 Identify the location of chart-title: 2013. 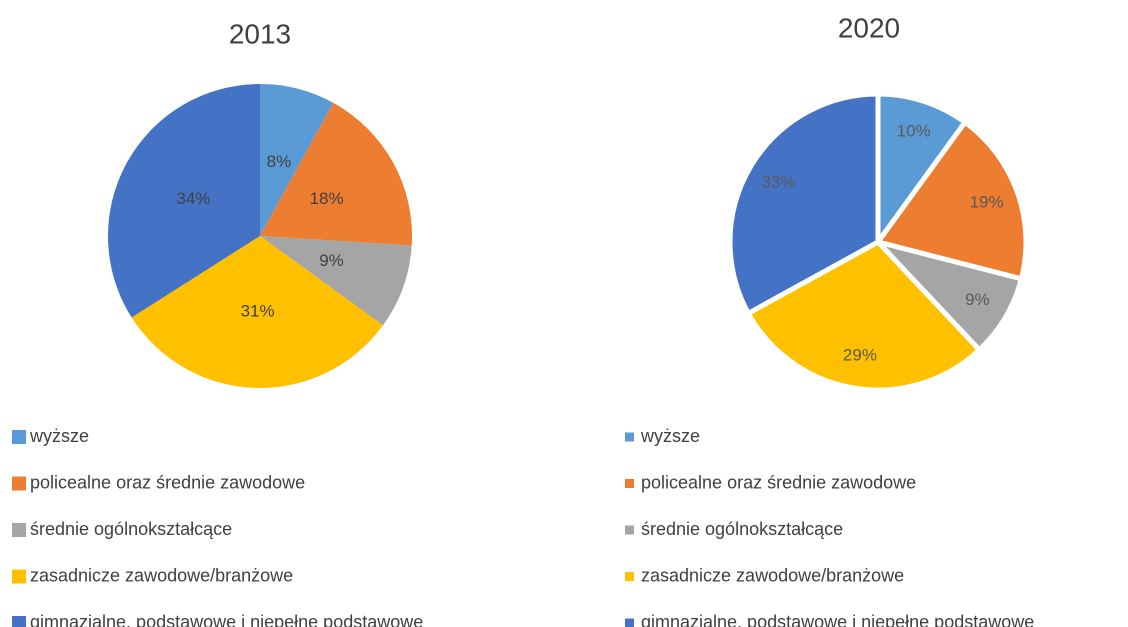
(260, 33).